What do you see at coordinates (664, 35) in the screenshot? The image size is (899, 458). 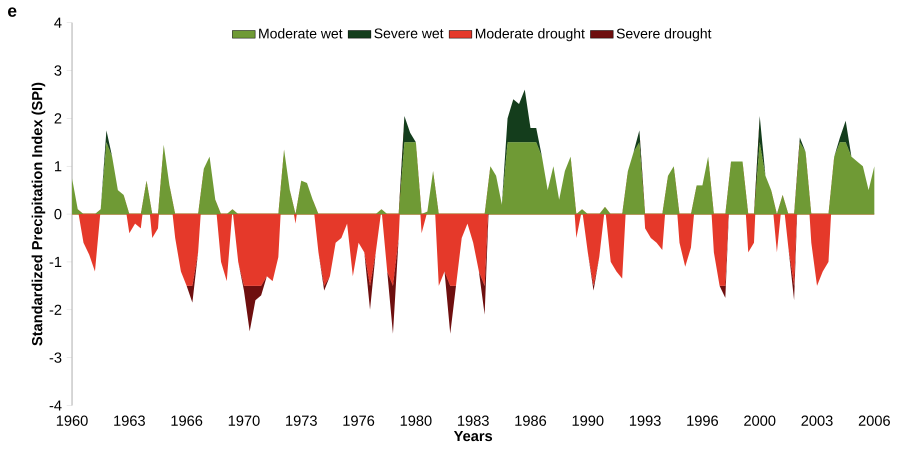 I see `legend-label: Severe drought` at bounding box center [664, 35].